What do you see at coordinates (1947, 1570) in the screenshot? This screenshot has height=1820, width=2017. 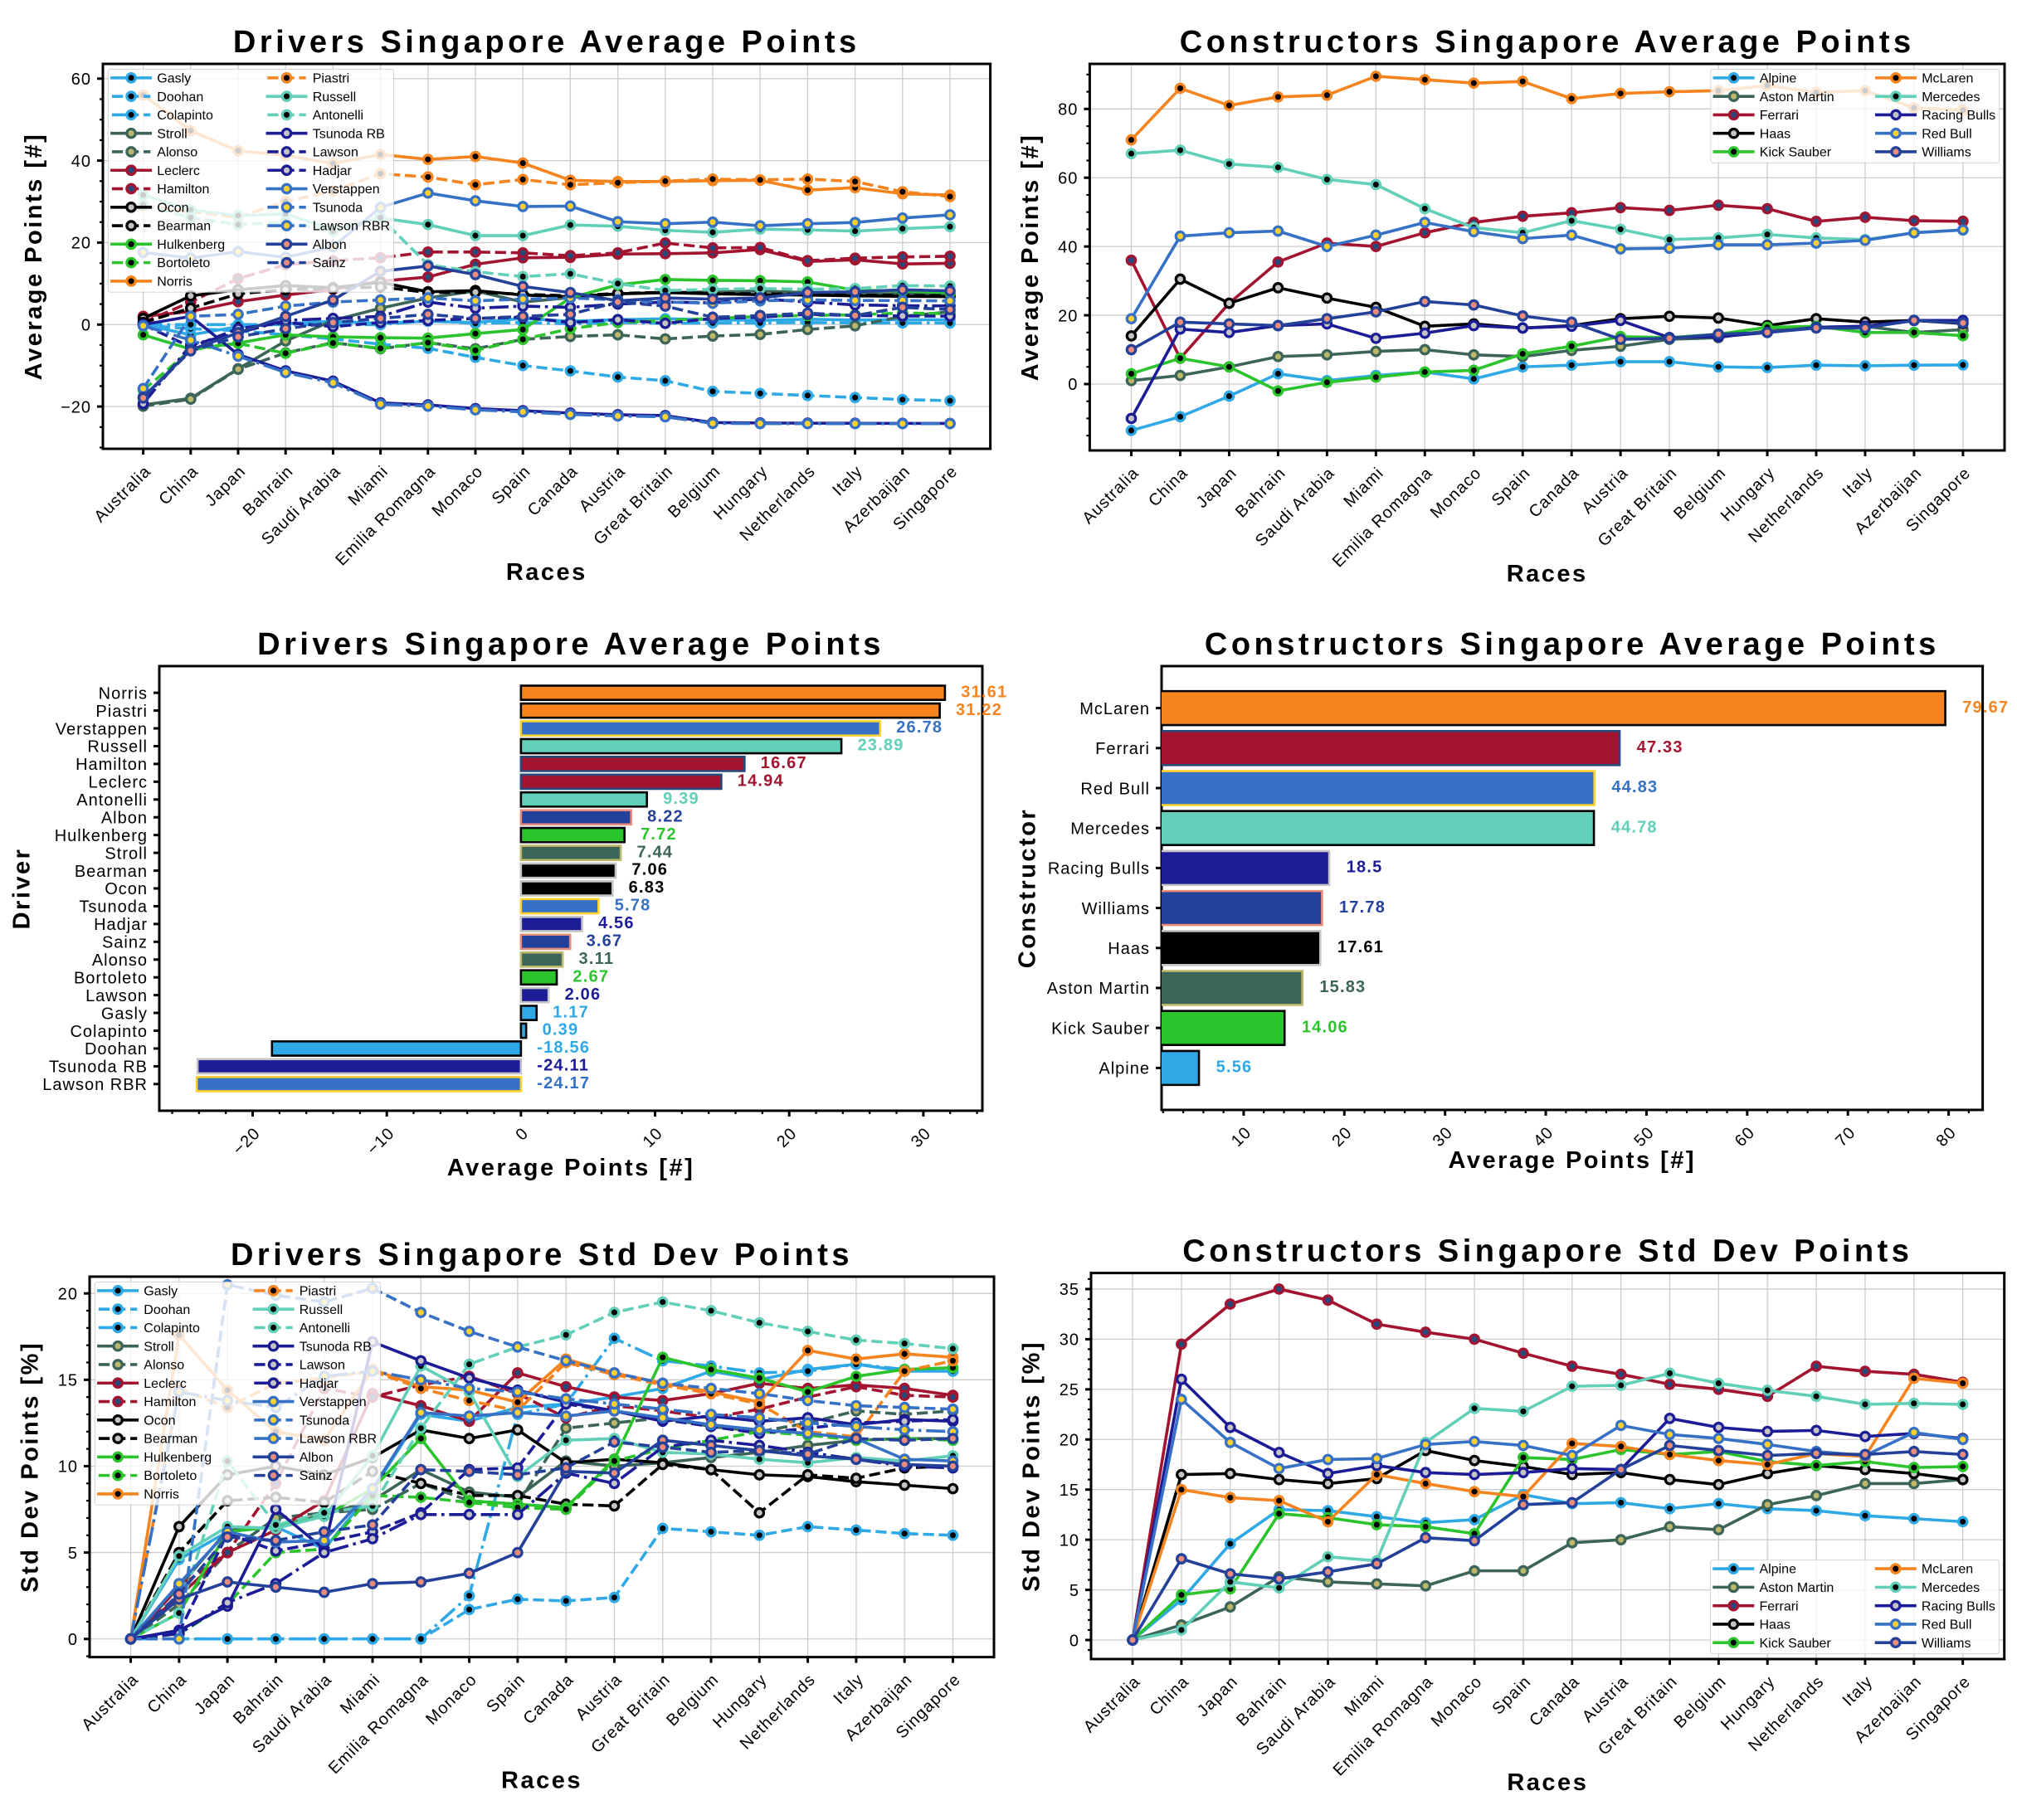 I see `svg-text: McLaren` at bounding box center [1947, 1570].